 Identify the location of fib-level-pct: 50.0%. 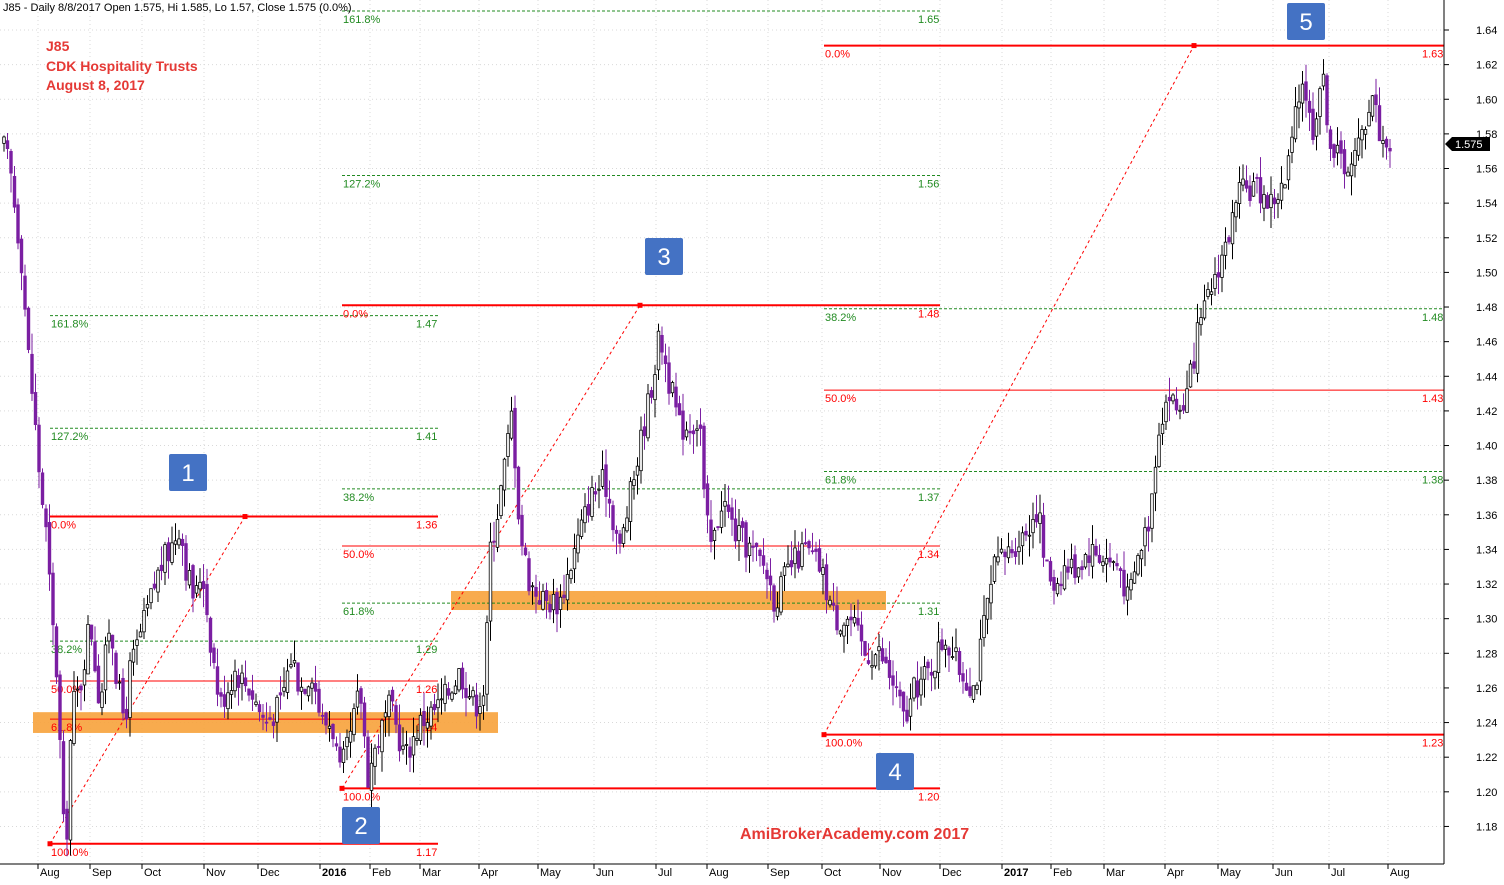
(358, 555).